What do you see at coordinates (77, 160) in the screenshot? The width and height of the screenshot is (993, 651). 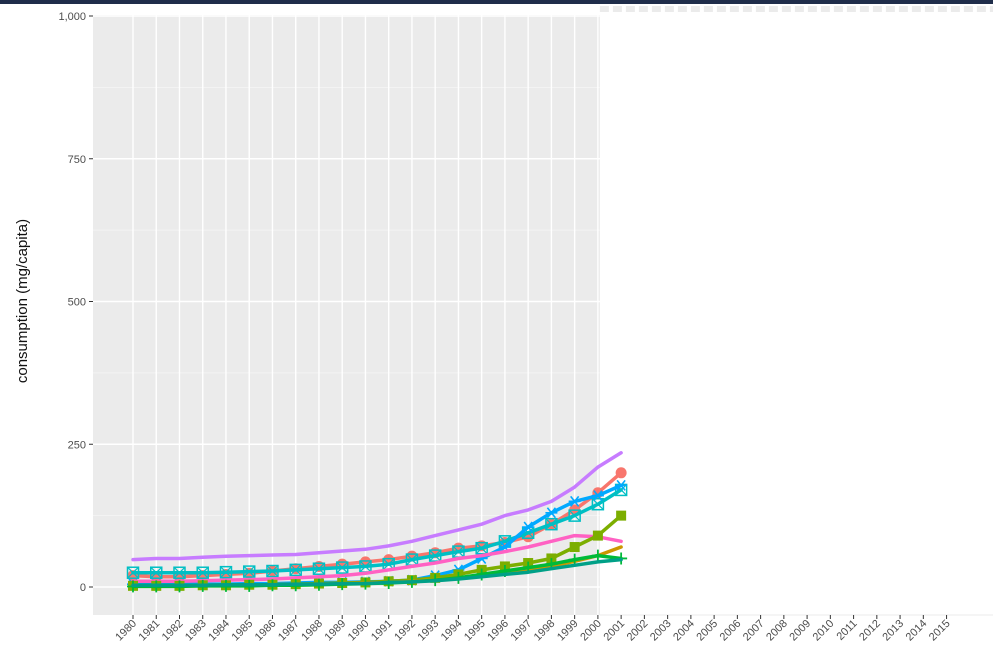 I see `y-tick-label: 750` at bounding box center [77, 160].